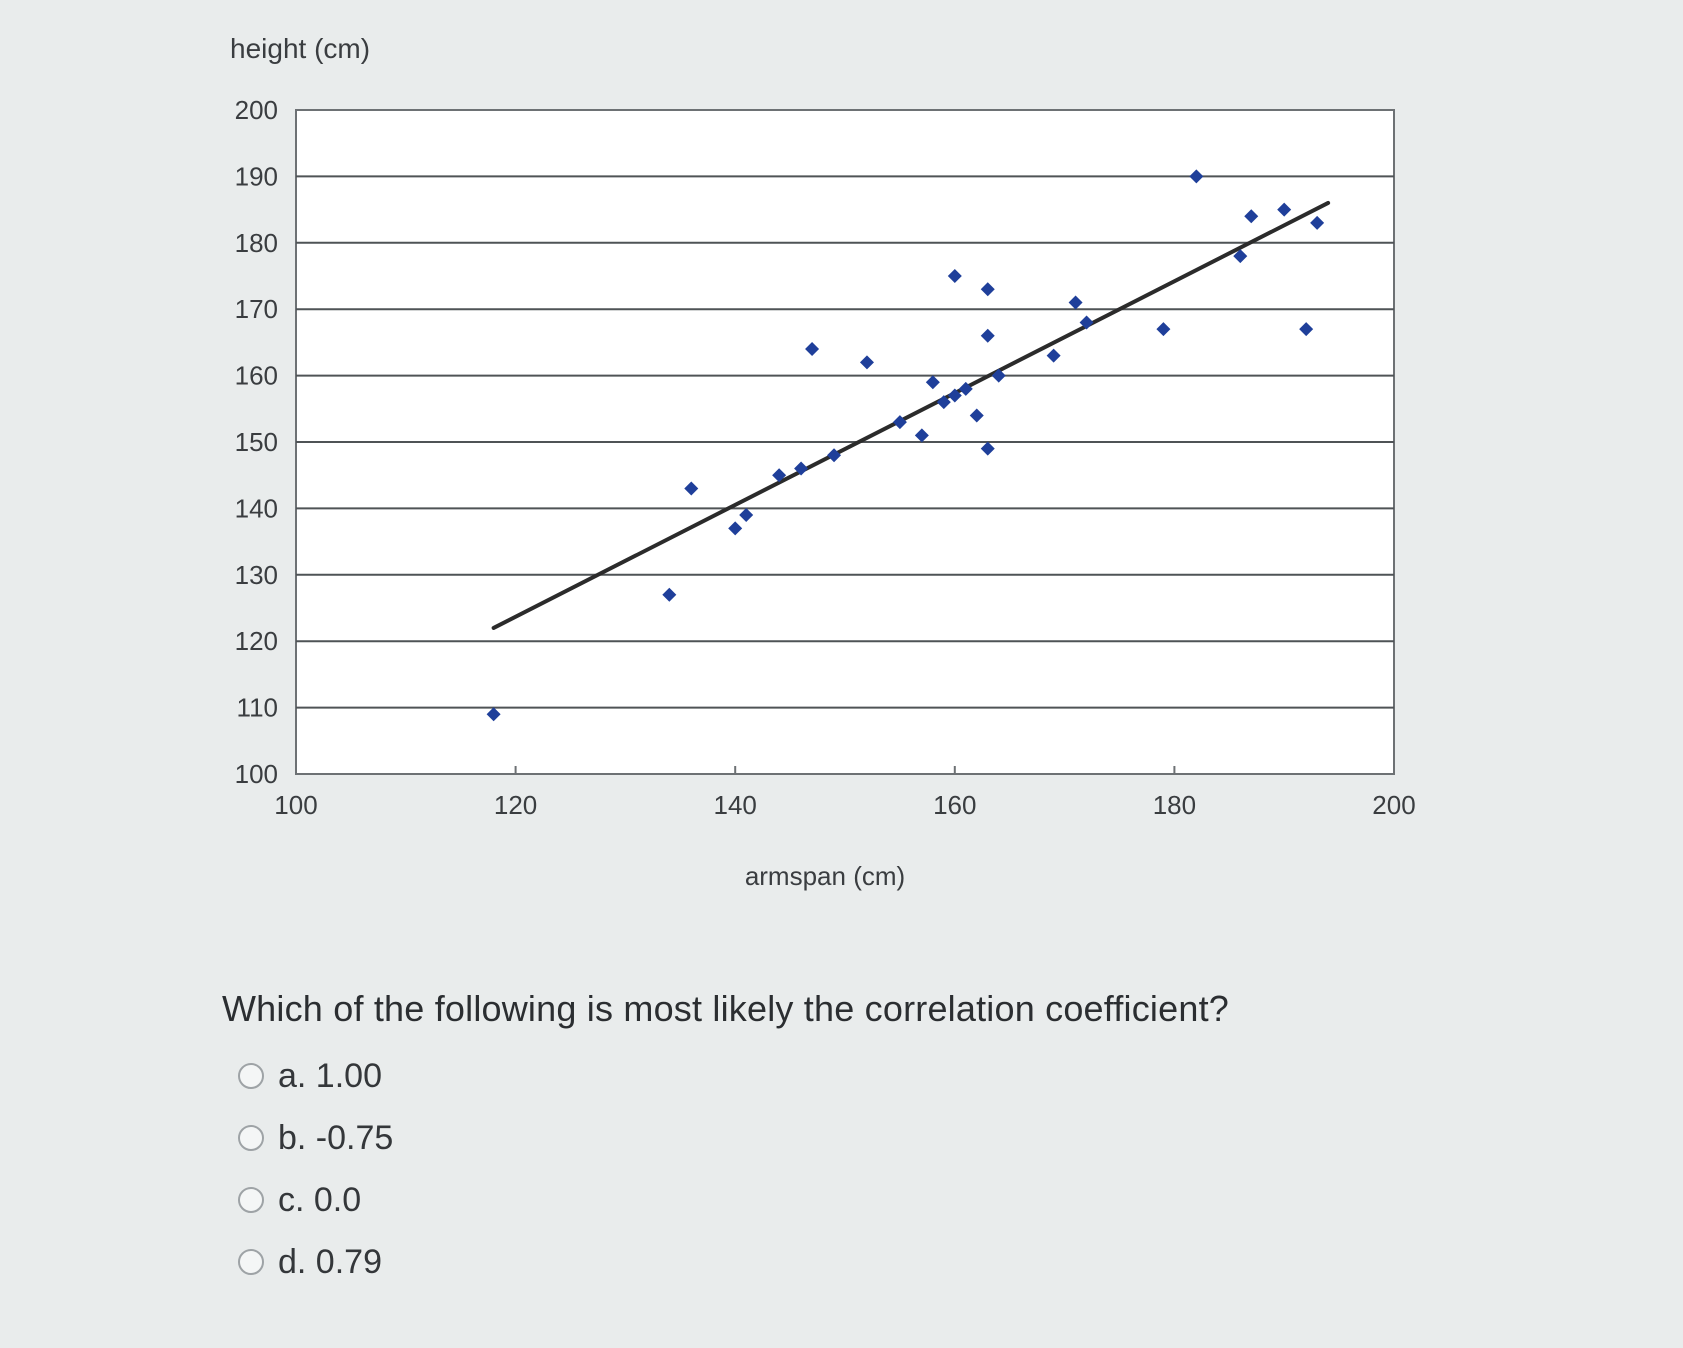 The image size is (1683, 1348). I want to click on x-tick-label: 160, so click(954, 805).